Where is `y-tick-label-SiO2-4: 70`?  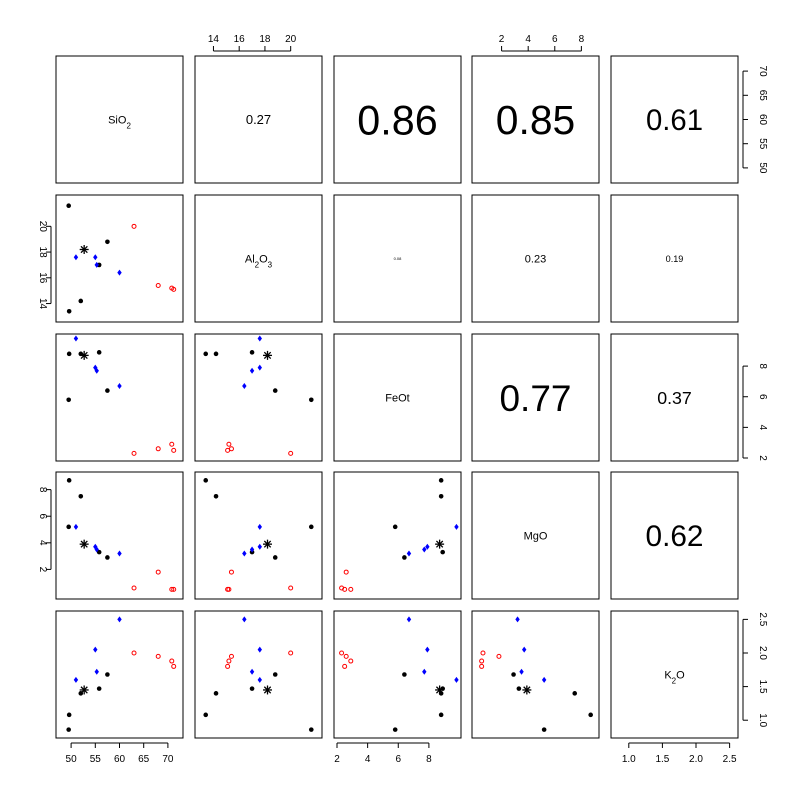
y-tick-label-SiO2-4: 70 is located at coordinates (762, 72).